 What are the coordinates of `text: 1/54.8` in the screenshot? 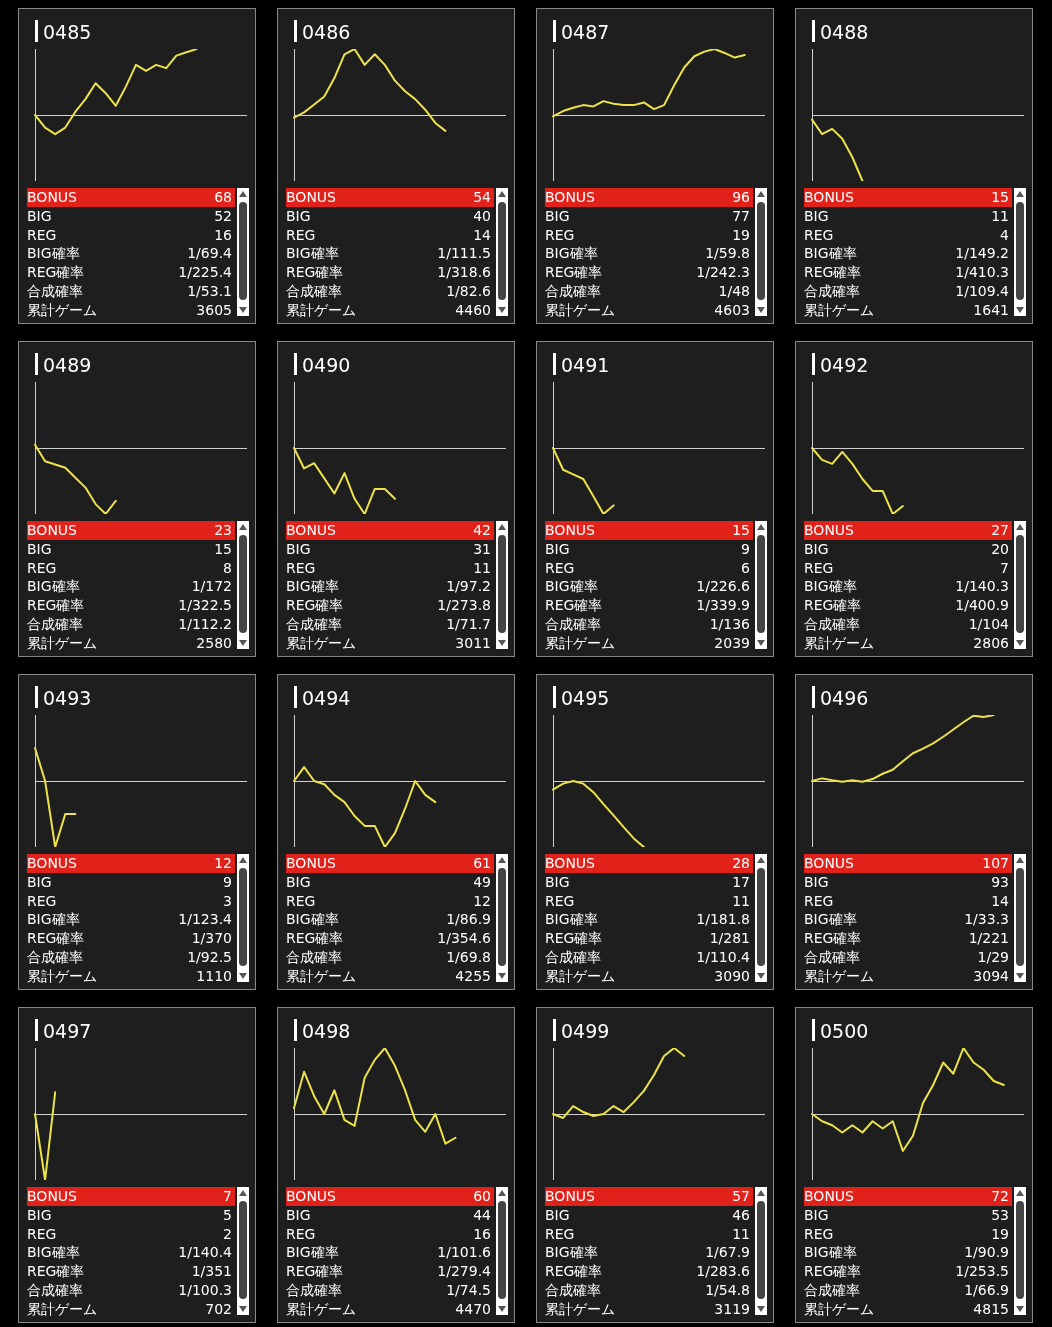 It's located at (727, 1290).